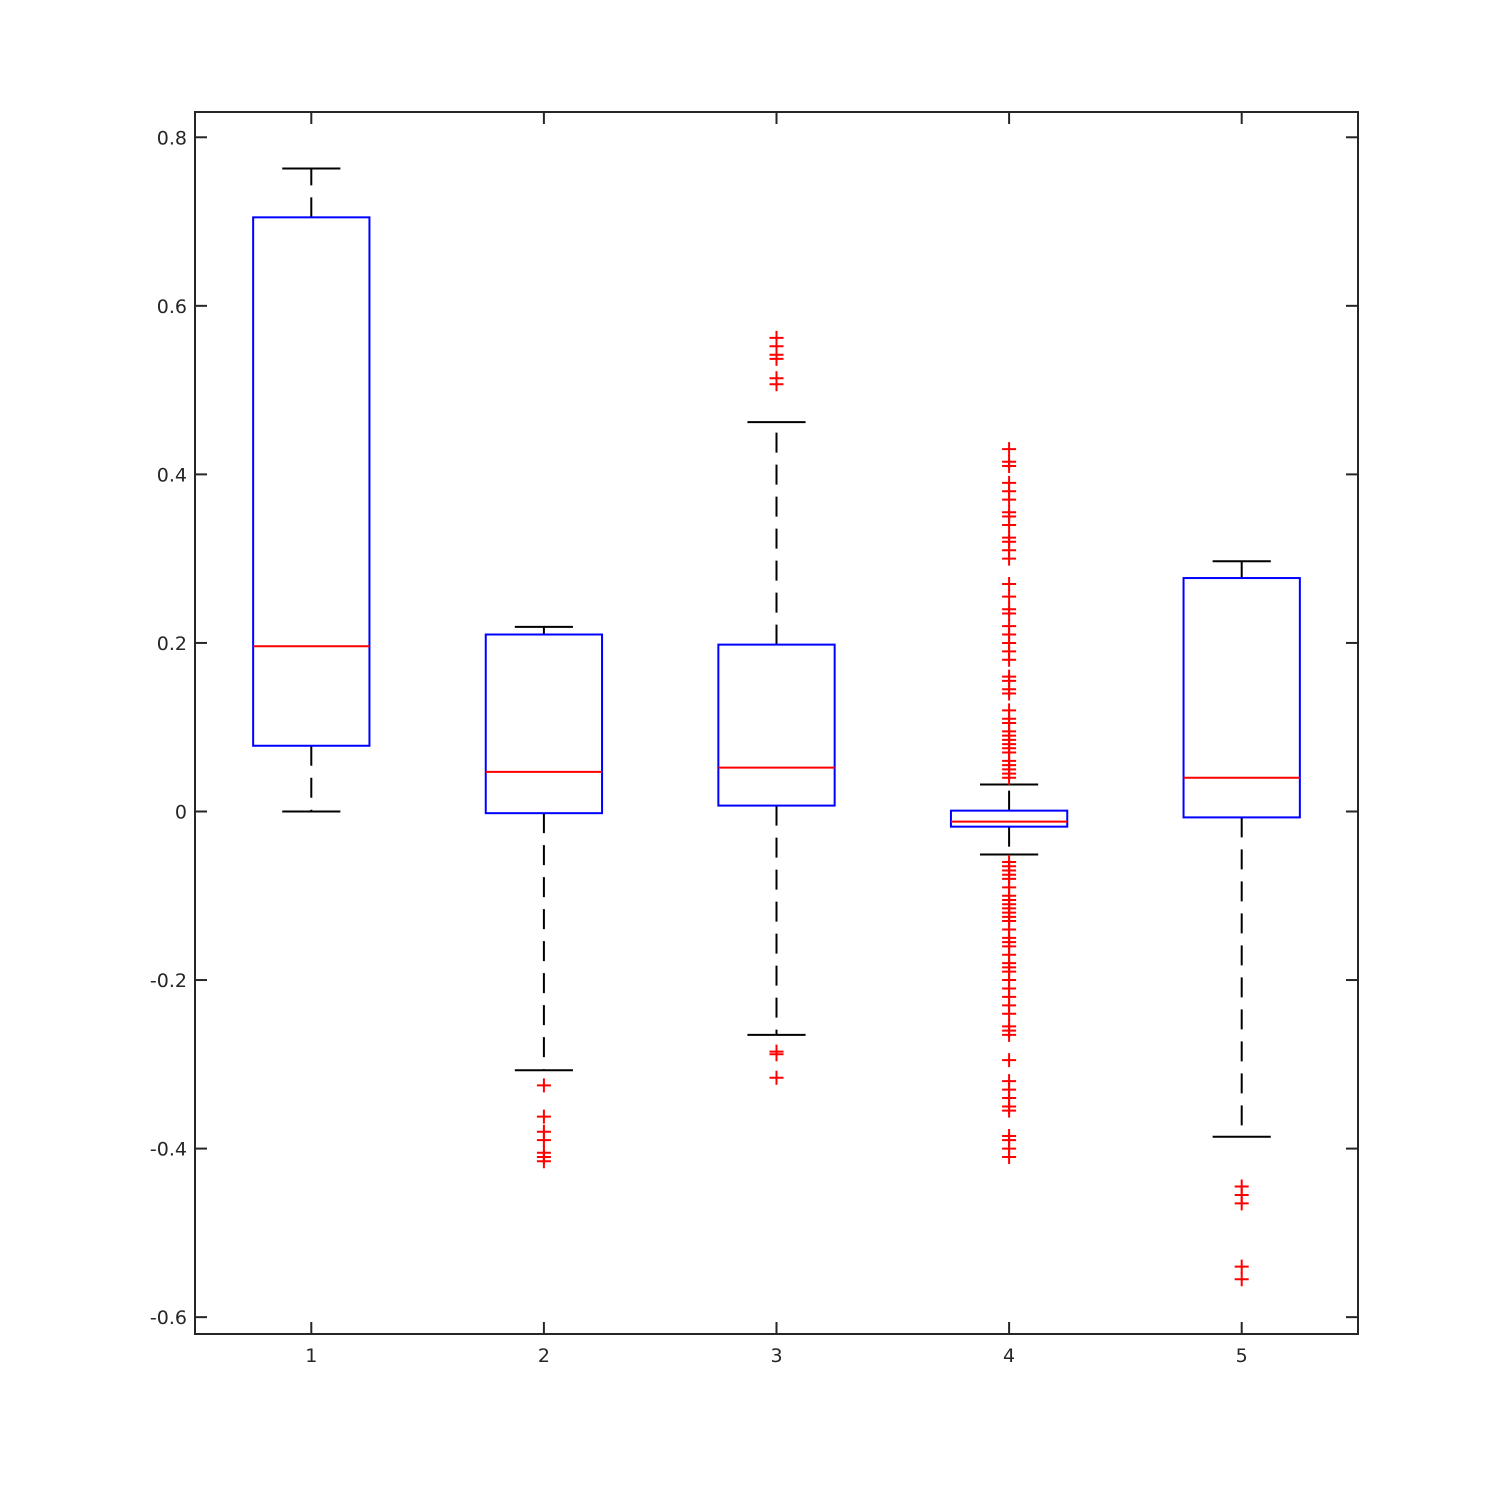 The height and width of the screenshot is (1500, 1500). Describe the element at coordinates (311, 1356) in the screenshot. I see `x-tick-label: 1` at that location.